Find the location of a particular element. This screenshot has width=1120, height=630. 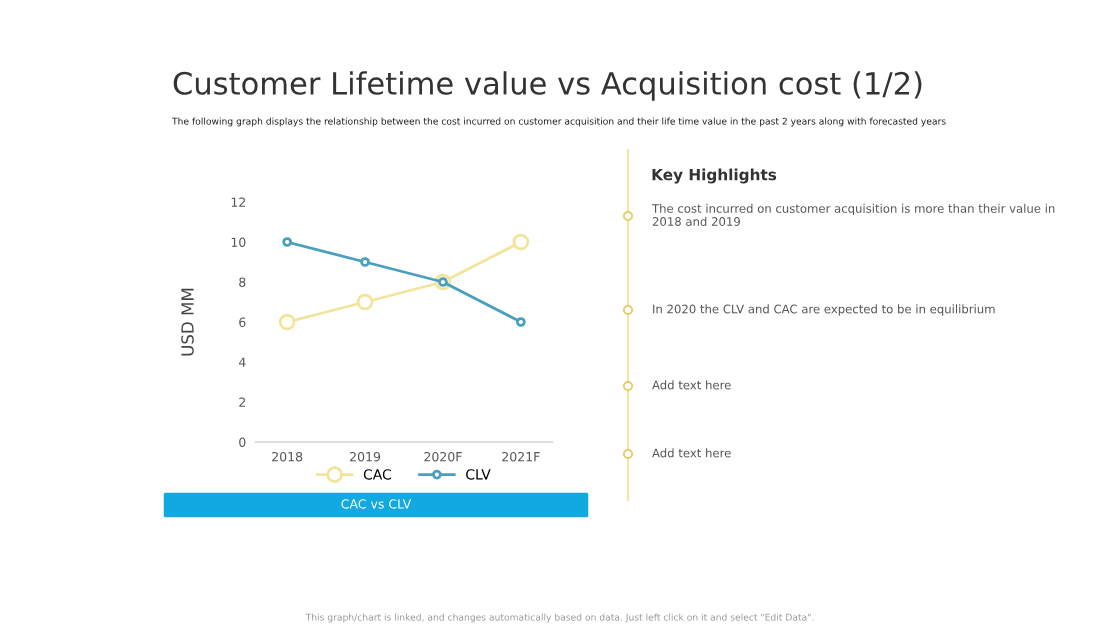

chart-title: Customer Lifetime value vs Acquisition cost (1/2) is located at coordinates (547, 86).